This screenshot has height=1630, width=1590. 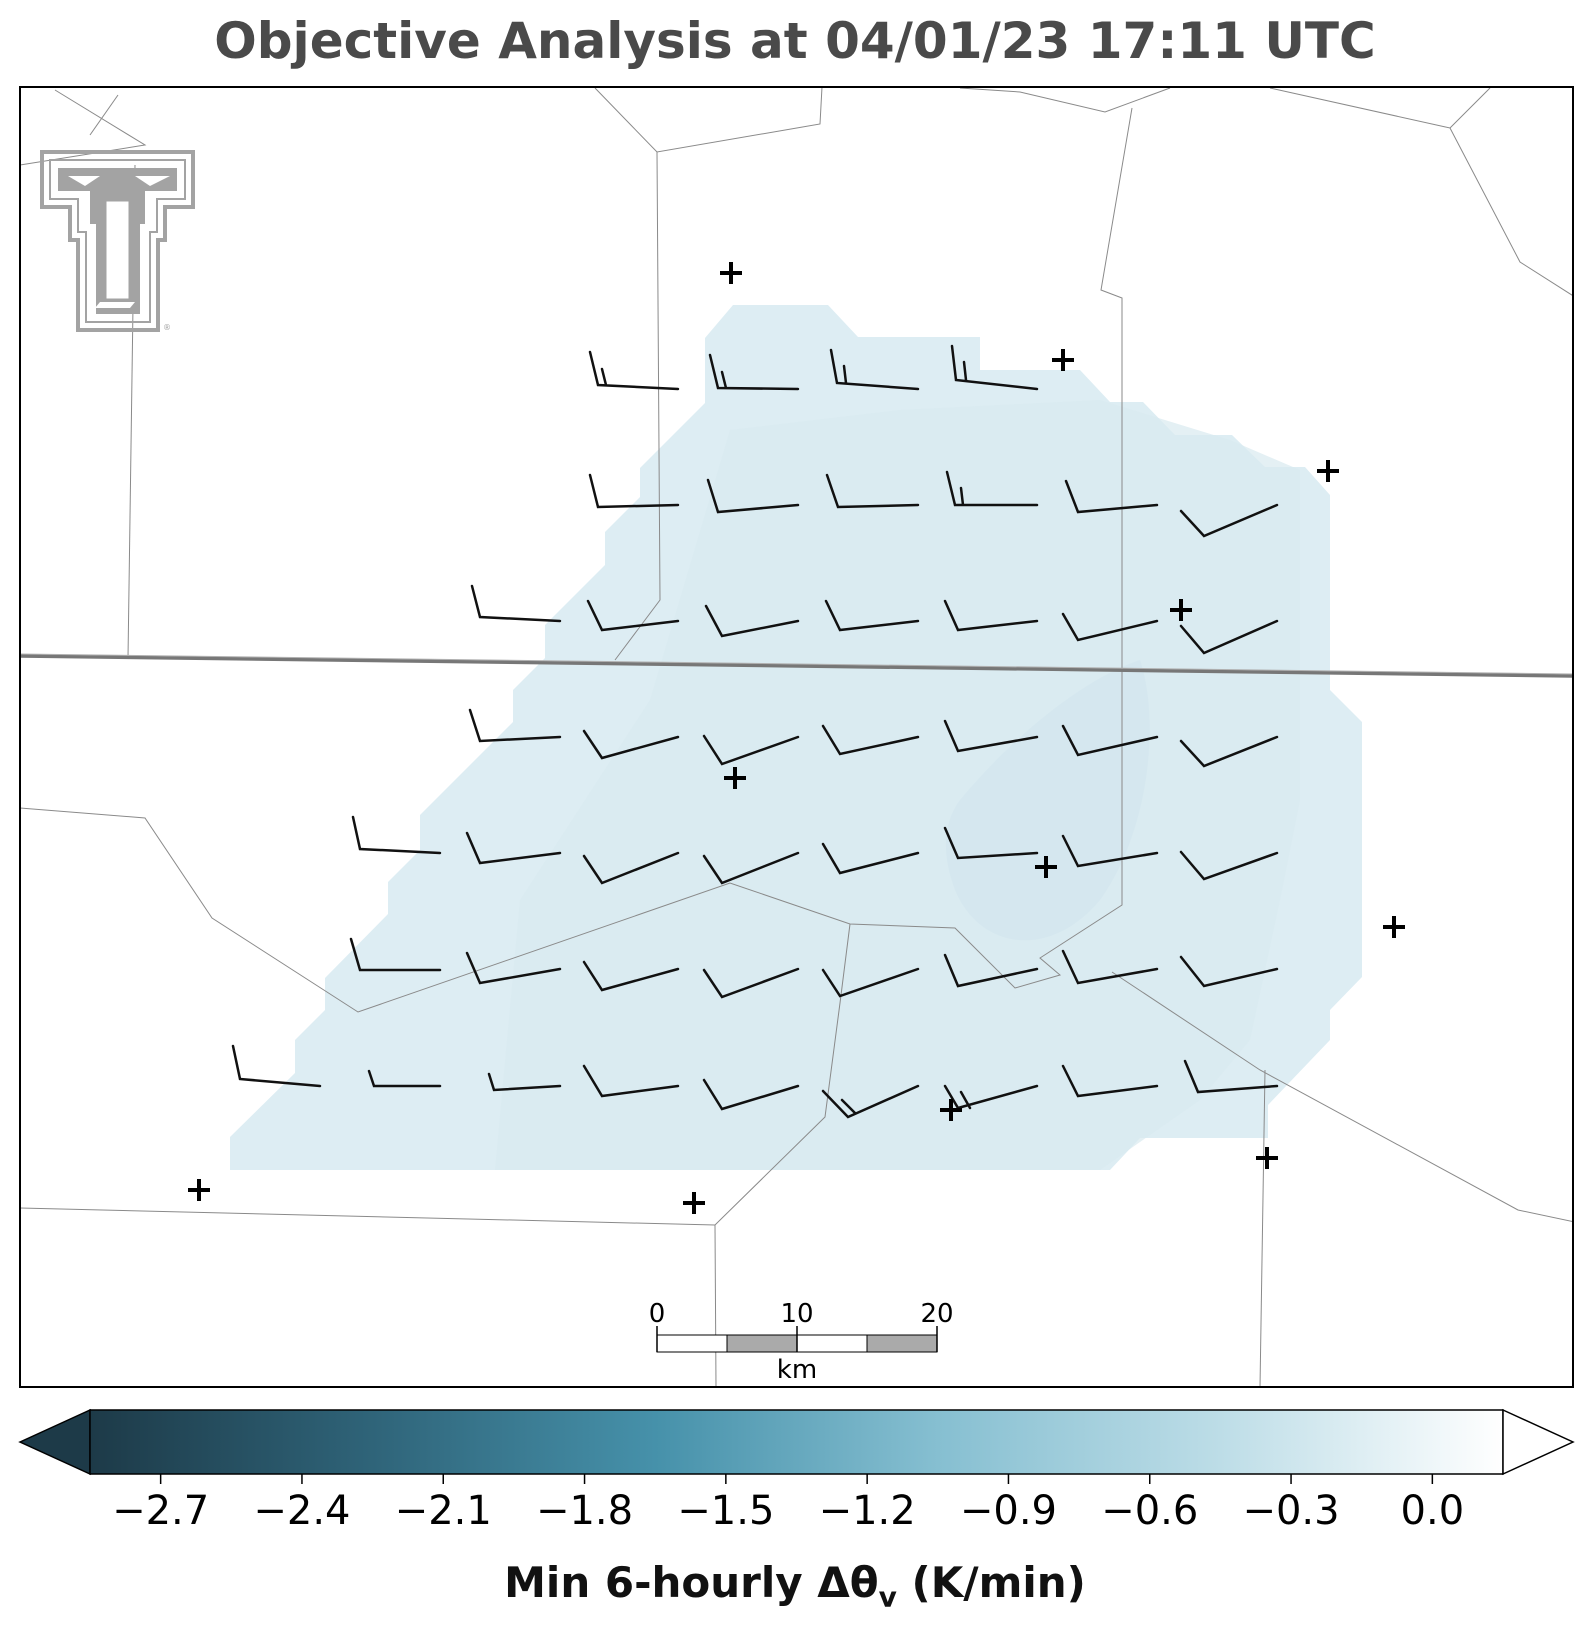 I want to click on texas-tech-logo: ®, so click(x=117, y=241).